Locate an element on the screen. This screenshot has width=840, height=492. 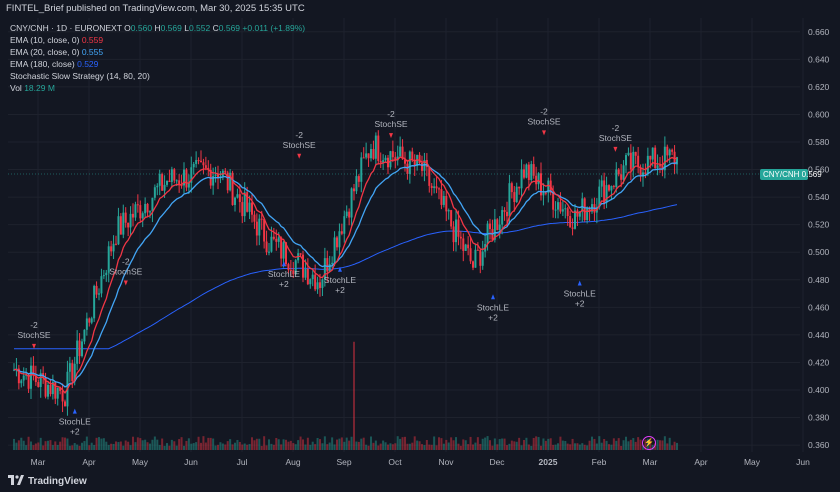
legend-ema10-row: EMA (10, close, 0) 0.559 is located at coordinates (157, 40).